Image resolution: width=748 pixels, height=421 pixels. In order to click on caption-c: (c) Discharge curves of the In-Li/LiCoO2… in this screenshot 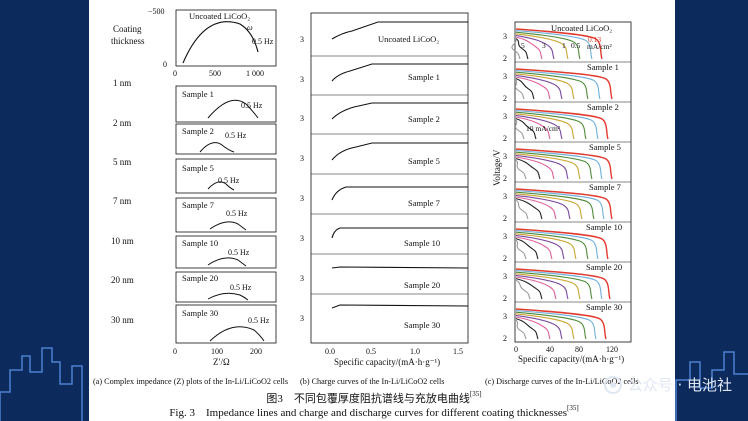, I will do `click(562, 381)`.